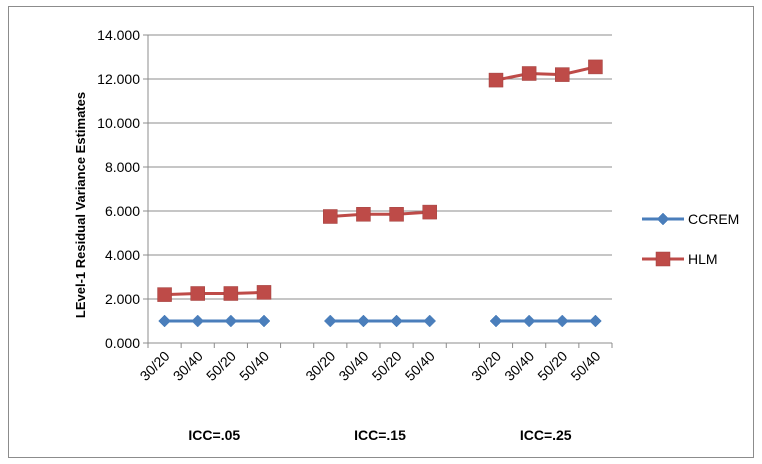 Image resolution: width=762 pixels, height=464 pixels. What do you see at coordinates (122, 255) in the screenshot?
I see `y-tick-label: 4.000` at bounding box center [122, 255].